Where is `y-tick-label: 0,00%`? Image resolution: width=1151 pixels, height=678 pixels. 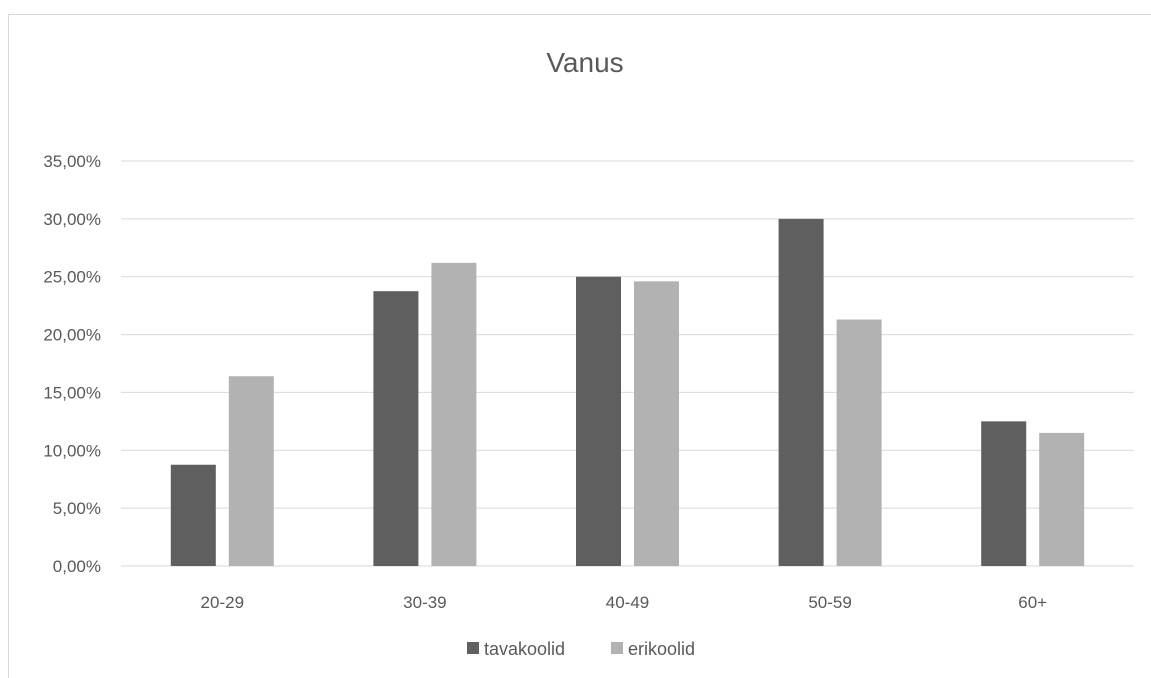 y-tick-label: 0,00% is located at coordinates (77, 566).